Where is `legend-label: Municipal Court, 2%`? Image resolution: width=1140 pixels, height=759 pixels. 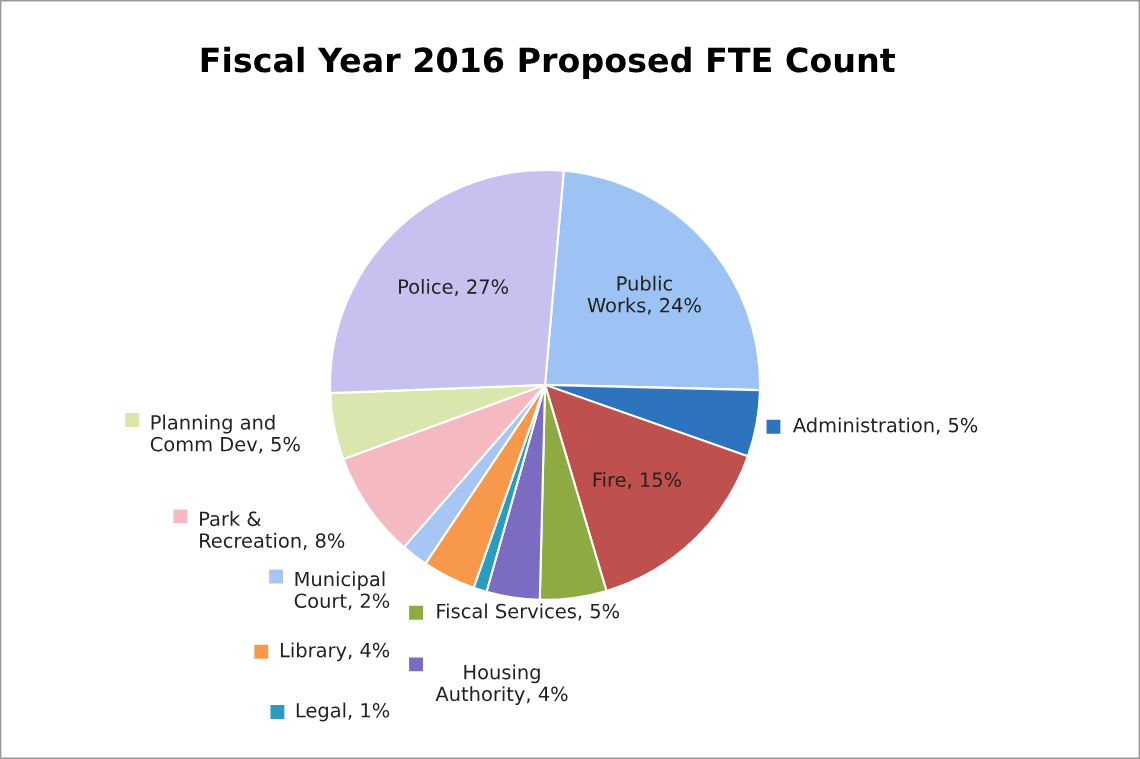 legend-label: Municipal Court, 2% is located at coordinates (342, 591).